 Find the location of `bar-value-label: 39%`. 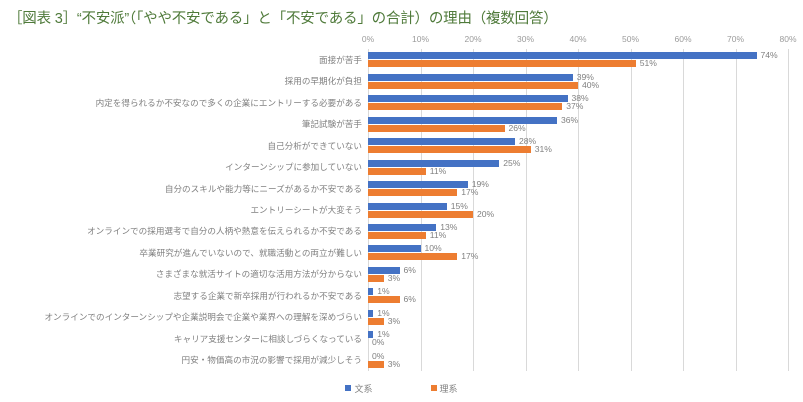

bar-value-label: 39% is located at coordinates (585, 76).